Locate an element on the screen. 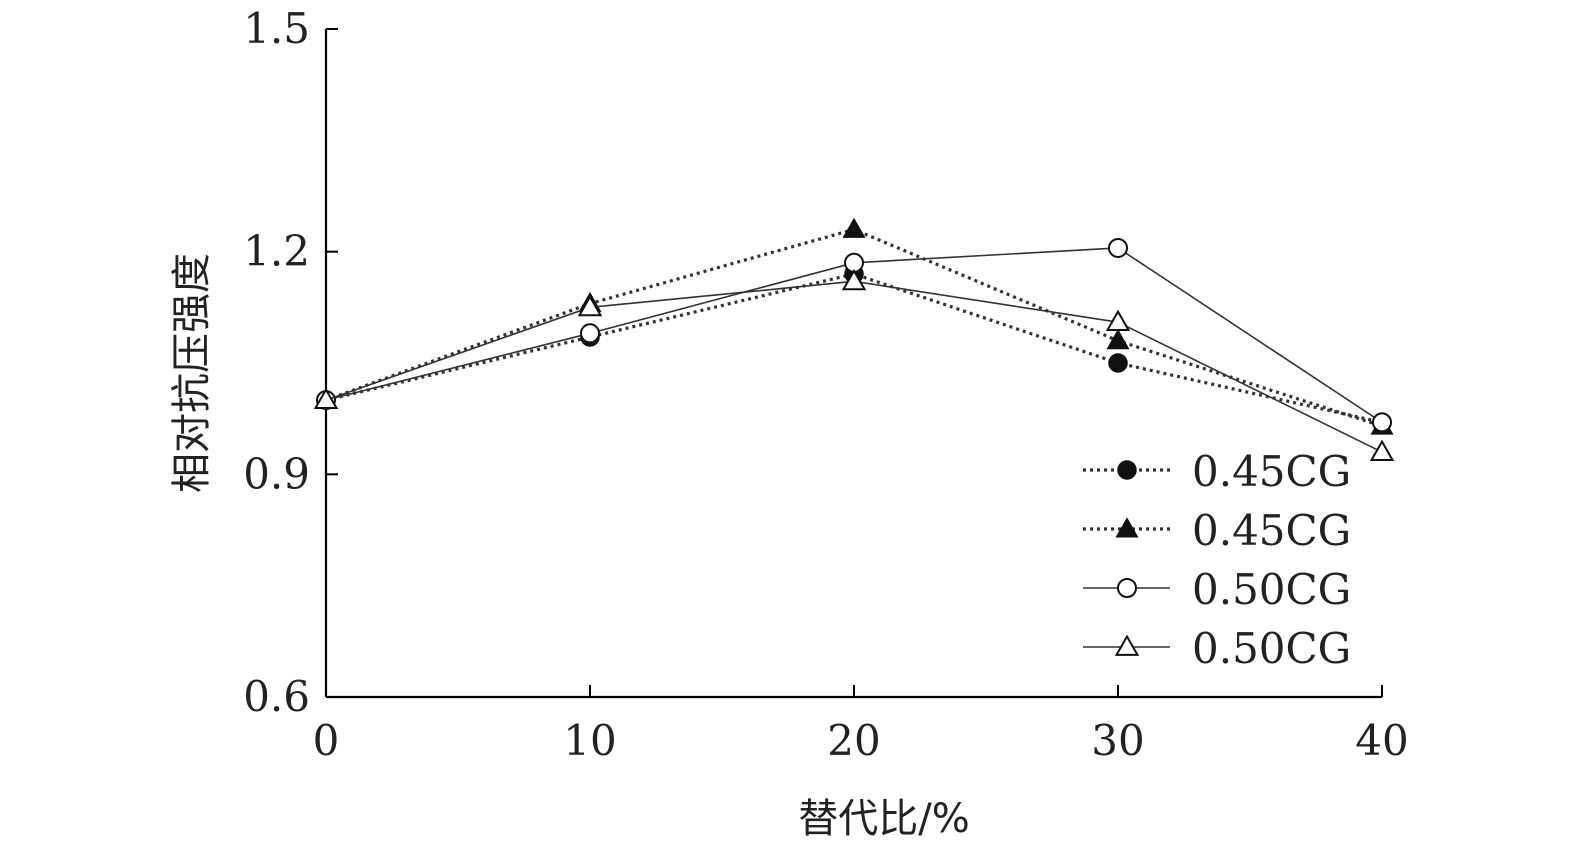 This screenshot has width=1575, height=856. y-tick-label: 1.5 is located at coordinates (276, 28).